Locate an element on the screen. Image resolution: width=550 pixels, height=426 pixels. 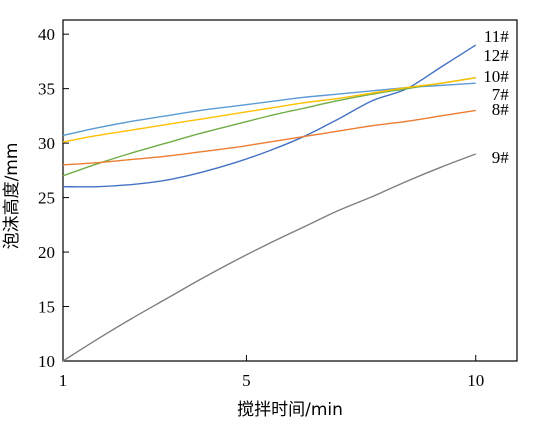
series-label-11: 11# is located at coordinates (496, 36).